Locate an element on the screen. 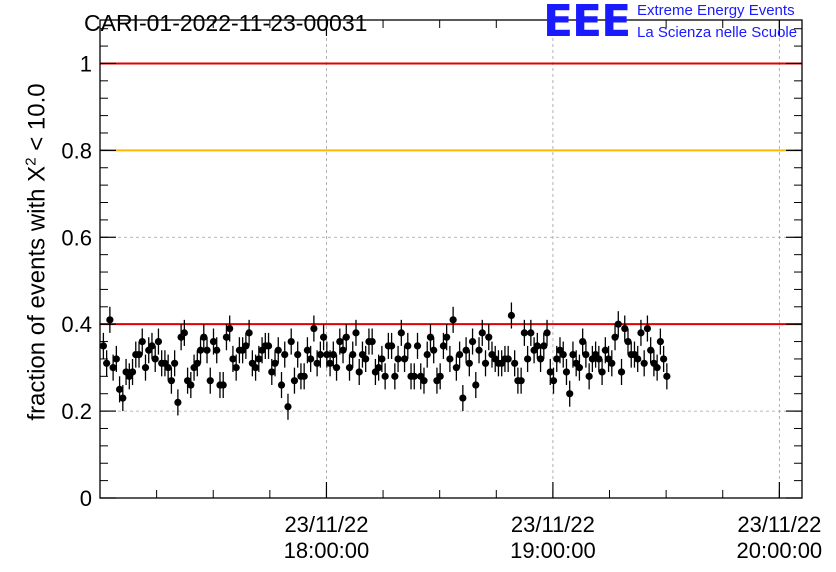  y-axis-label-sup: 2 is located at coordinates (31, 161).